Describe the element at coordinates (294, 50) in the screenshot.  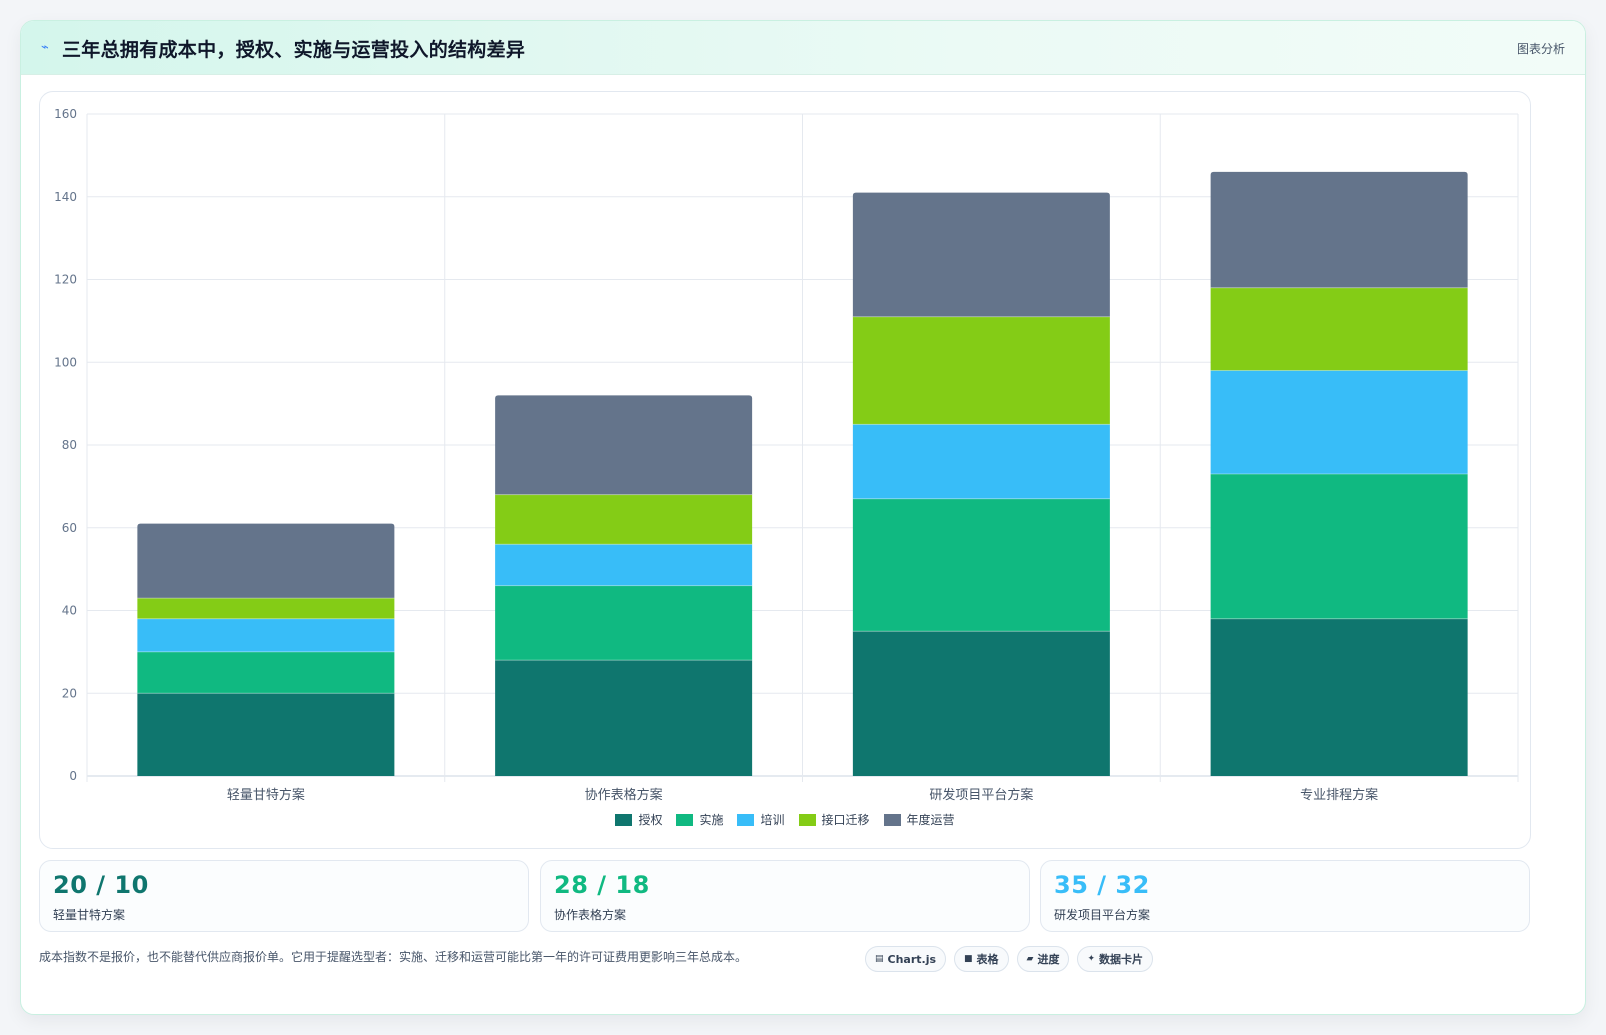
I see `card-title: 三年总拥有成本中，授权、实施与运营投入的结构差异` at that location.